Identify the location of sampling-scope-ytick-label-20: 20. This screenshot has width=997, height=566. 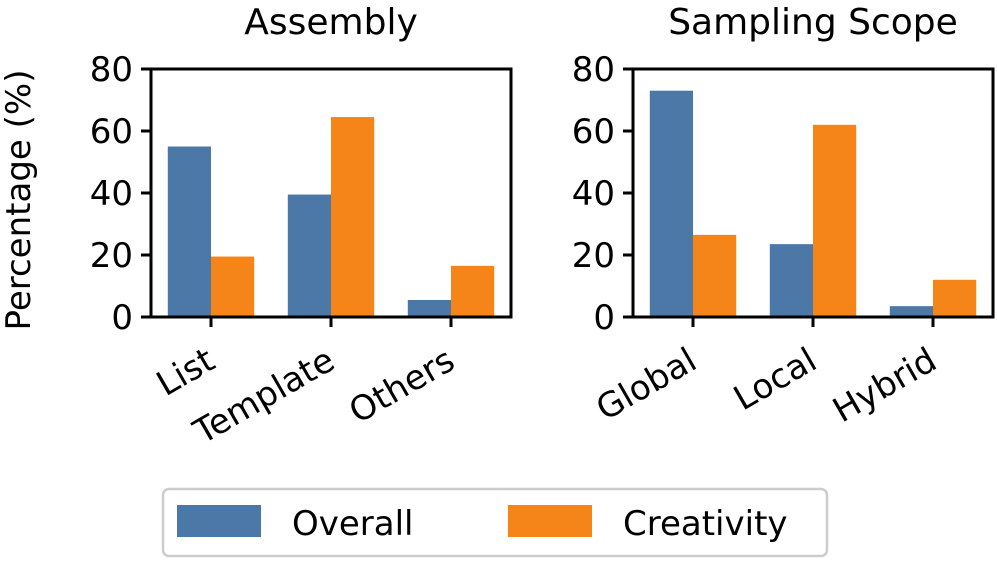
(593, 256).